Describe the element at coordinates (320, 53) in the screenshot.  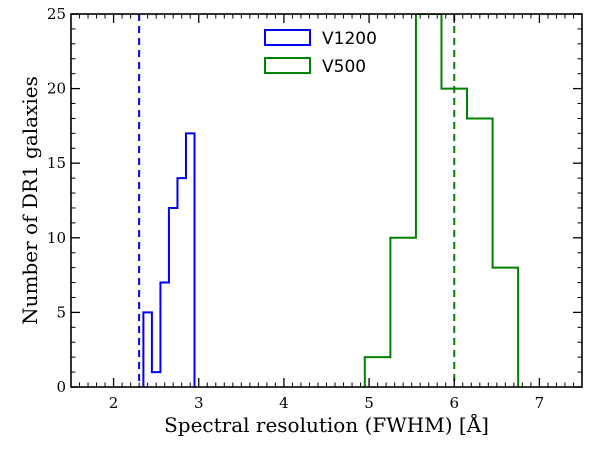
I see `legend: V1200 V500` at that location.